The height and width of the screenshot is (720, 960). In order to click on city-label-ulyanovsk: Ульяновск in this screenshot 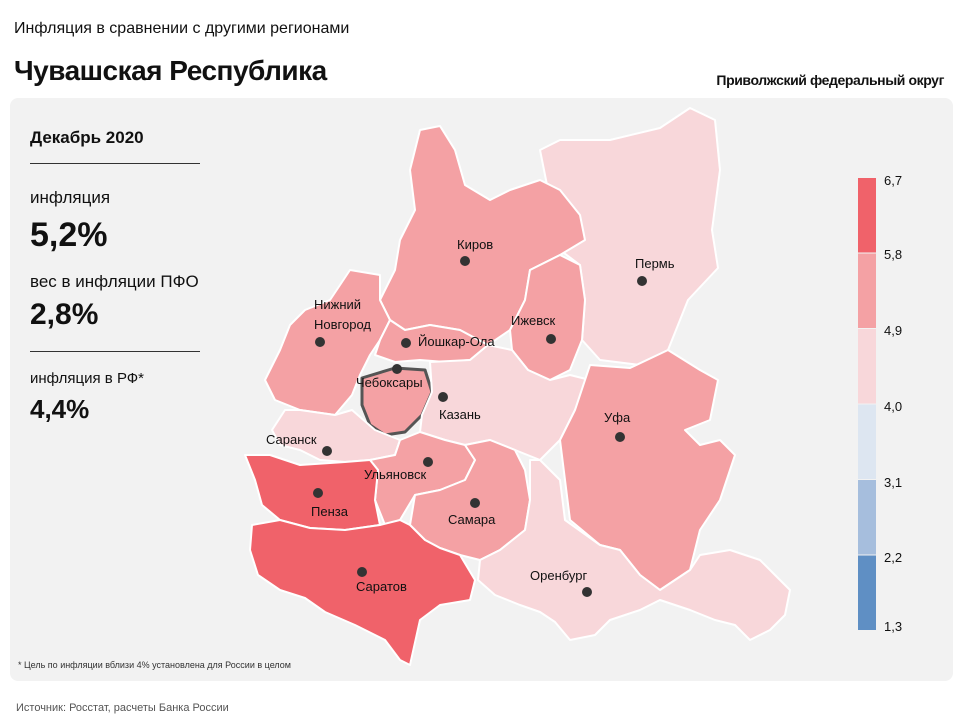, I will do `click(395, 474)`.